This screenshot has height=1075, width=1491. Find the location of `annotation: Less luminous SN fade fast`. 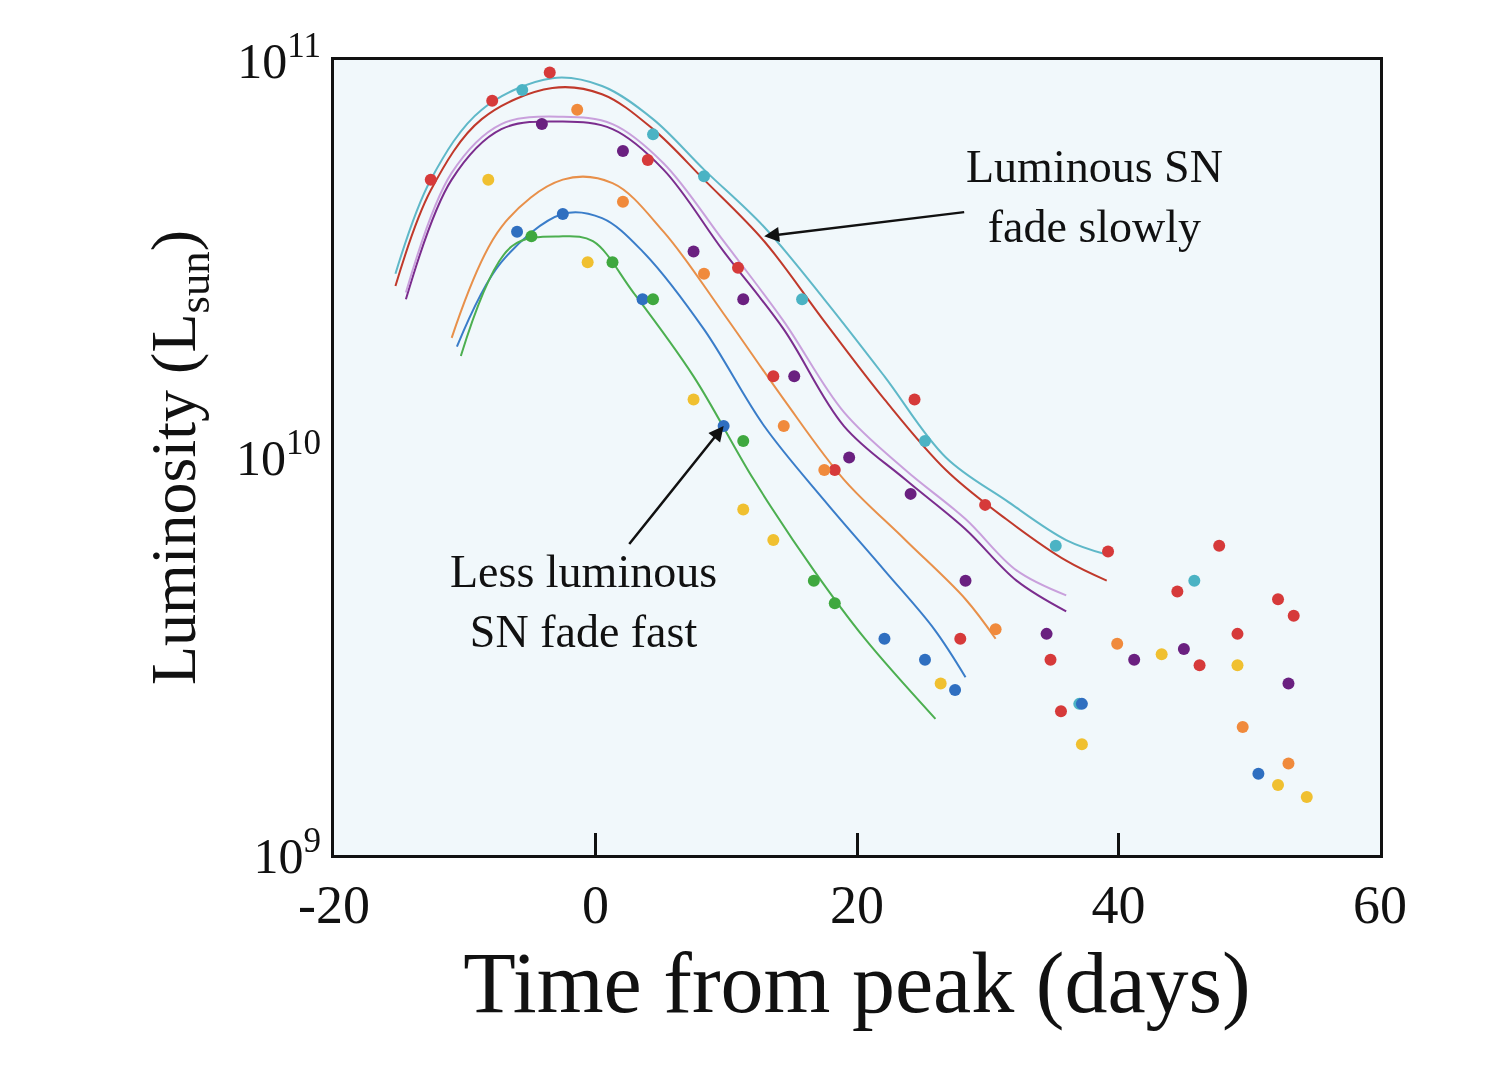

annotation: Less luminous SN fade fast is located at coordinates (584, 601).